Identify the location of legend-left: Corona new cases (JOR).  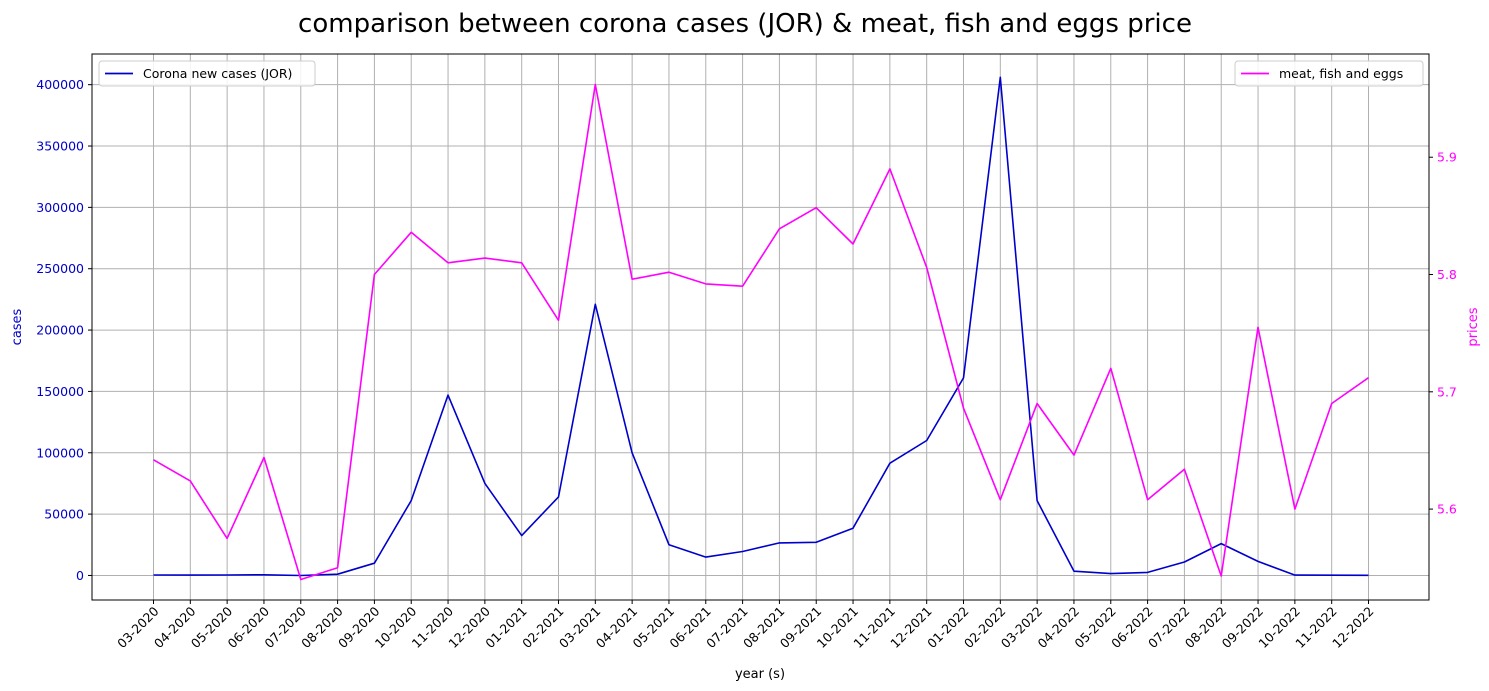
(207, 73).